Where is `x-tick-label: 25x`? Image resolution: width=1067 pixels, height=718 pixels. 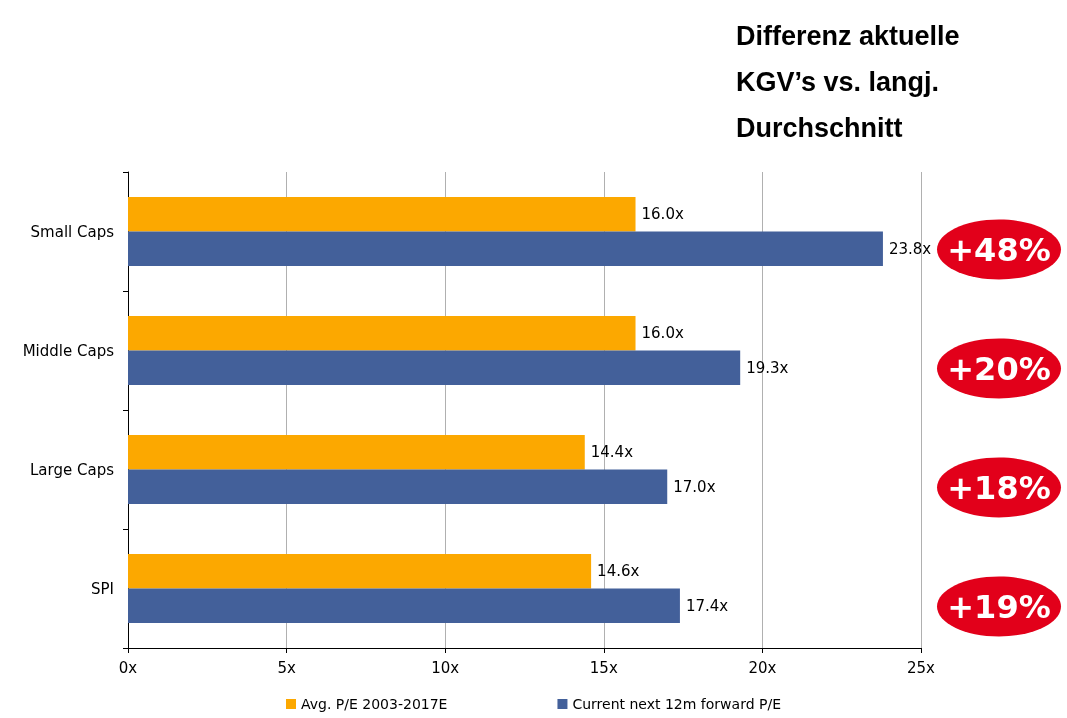
x-tick-label: 25x is located at coordinates (921, 667).